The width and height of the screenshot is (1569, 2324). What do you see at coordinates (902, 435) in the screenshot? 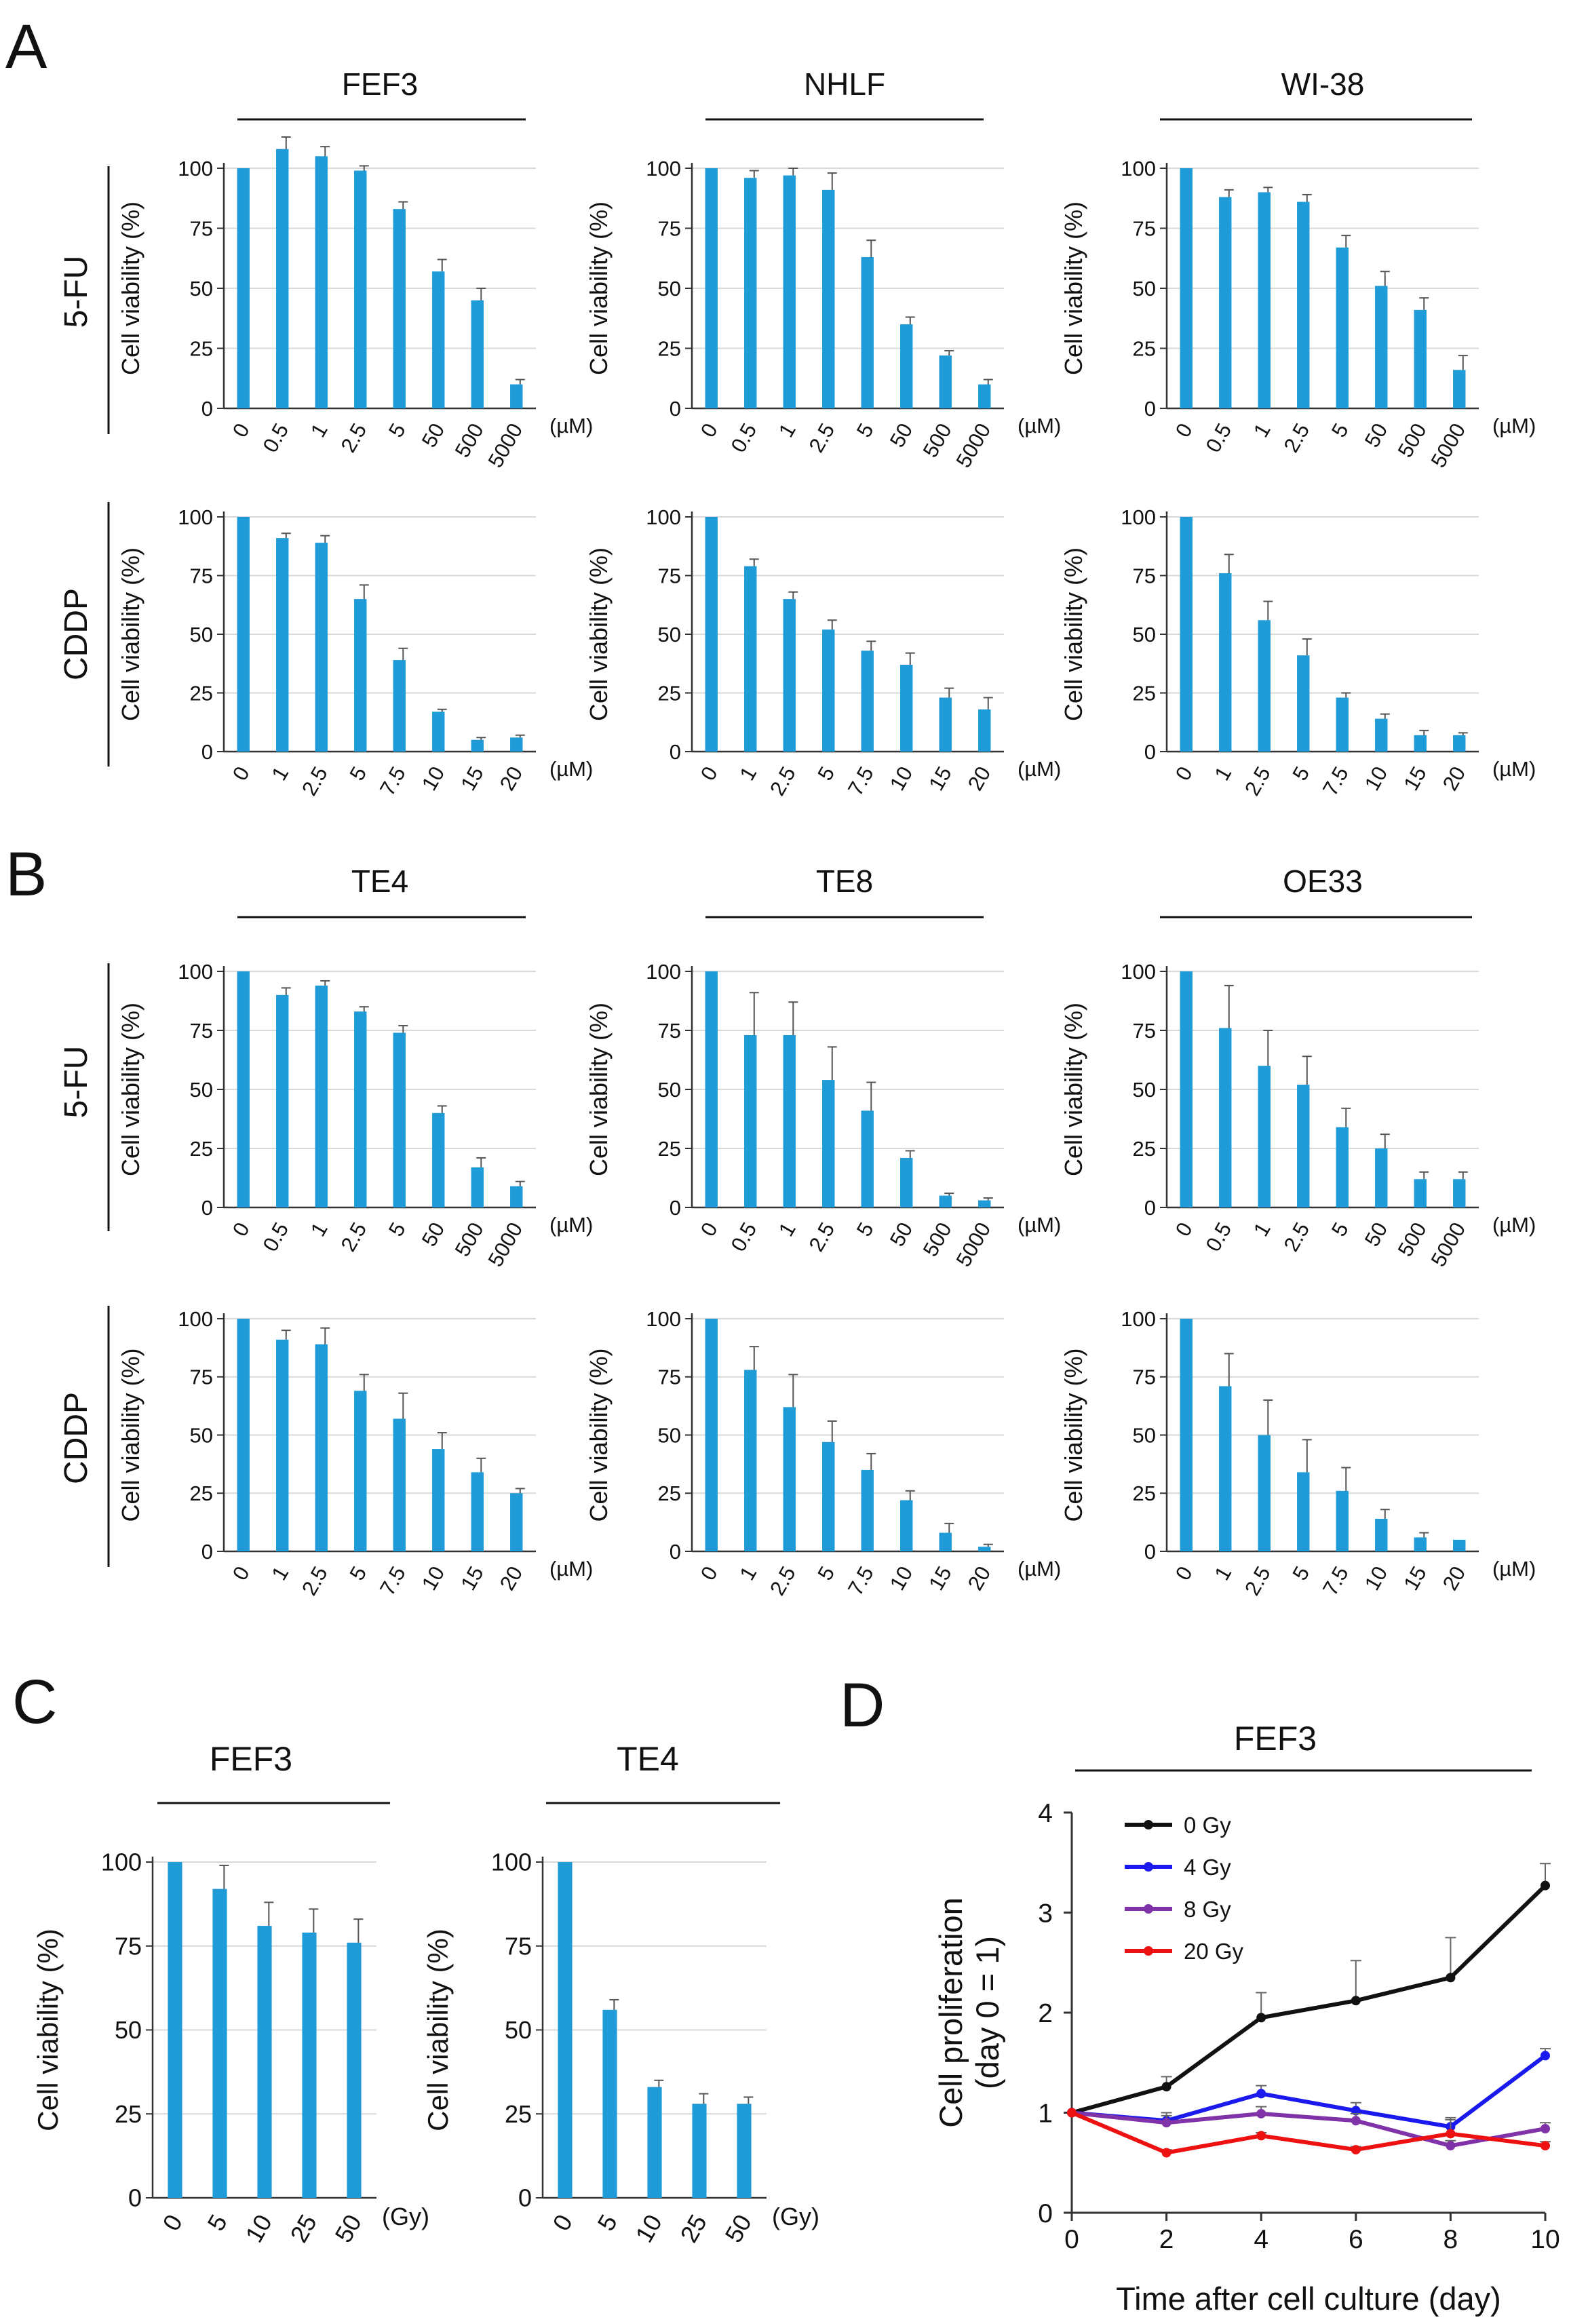
I see `x-tick-label-50: 50` at bounding box center [902, 435].